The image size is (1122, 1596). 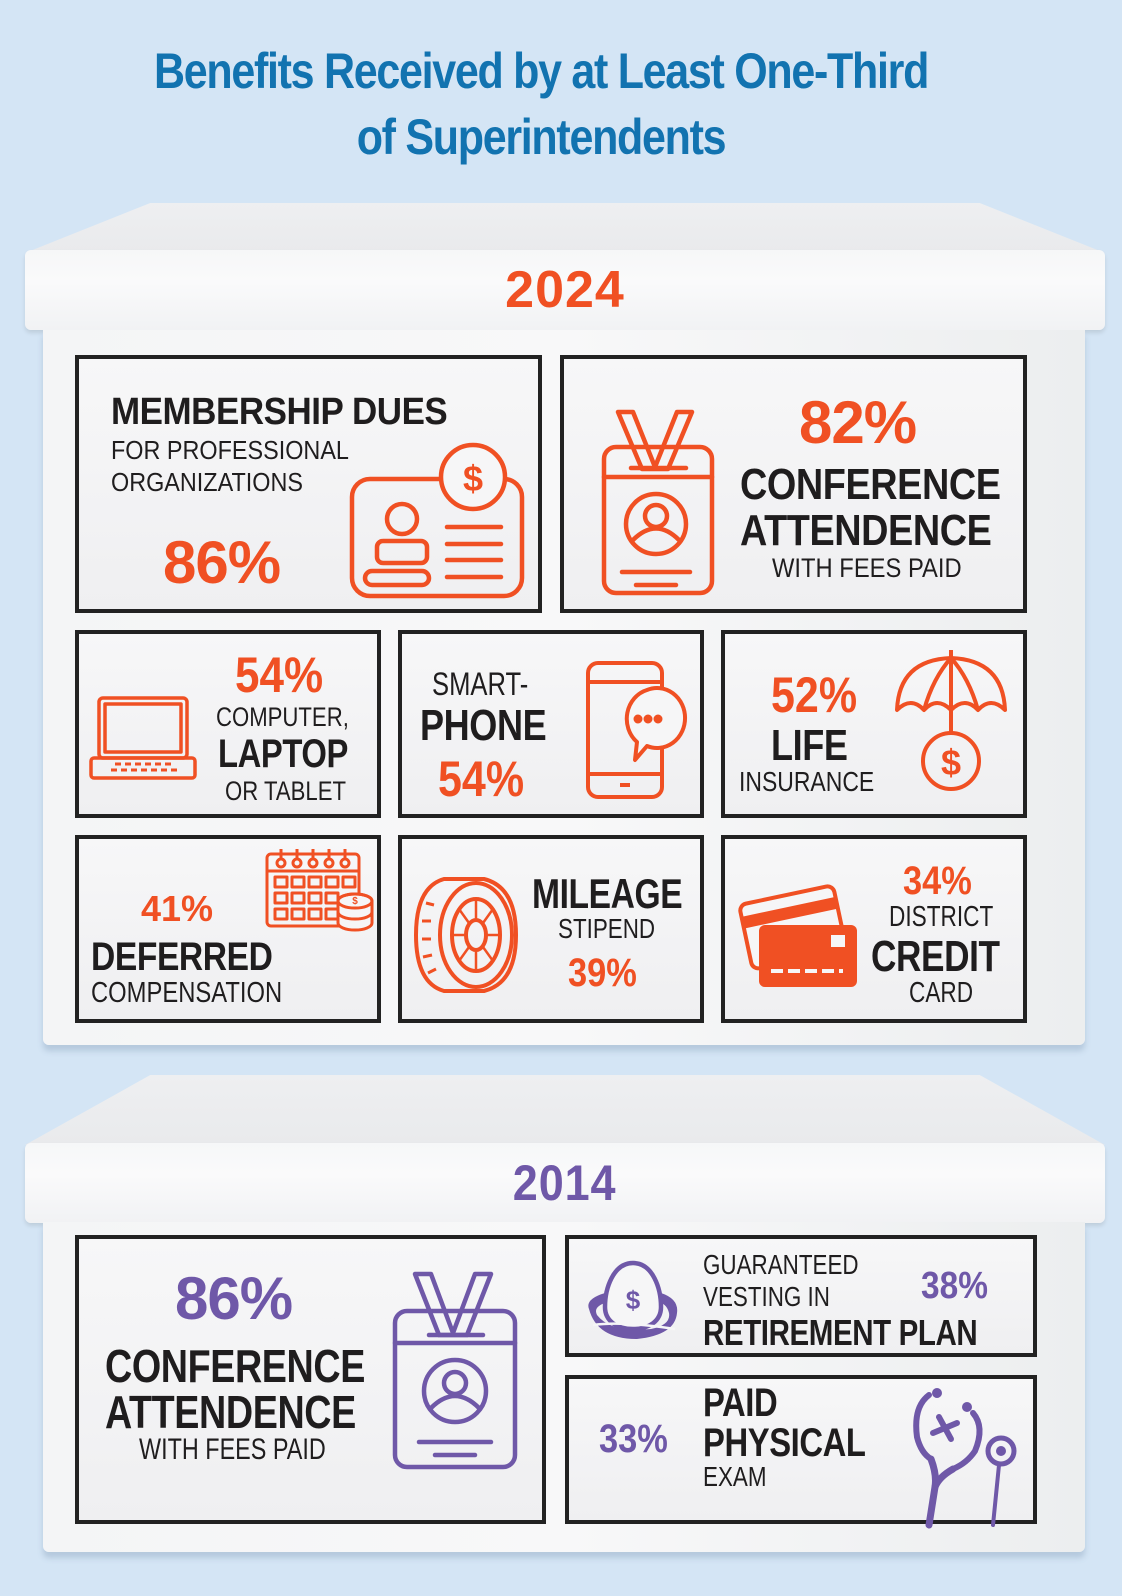 What do you see at coordinates (941, 917) in the screenshot?
I see `credit-card-sub-1: DISTRICT` at bounding box center [941, 917].